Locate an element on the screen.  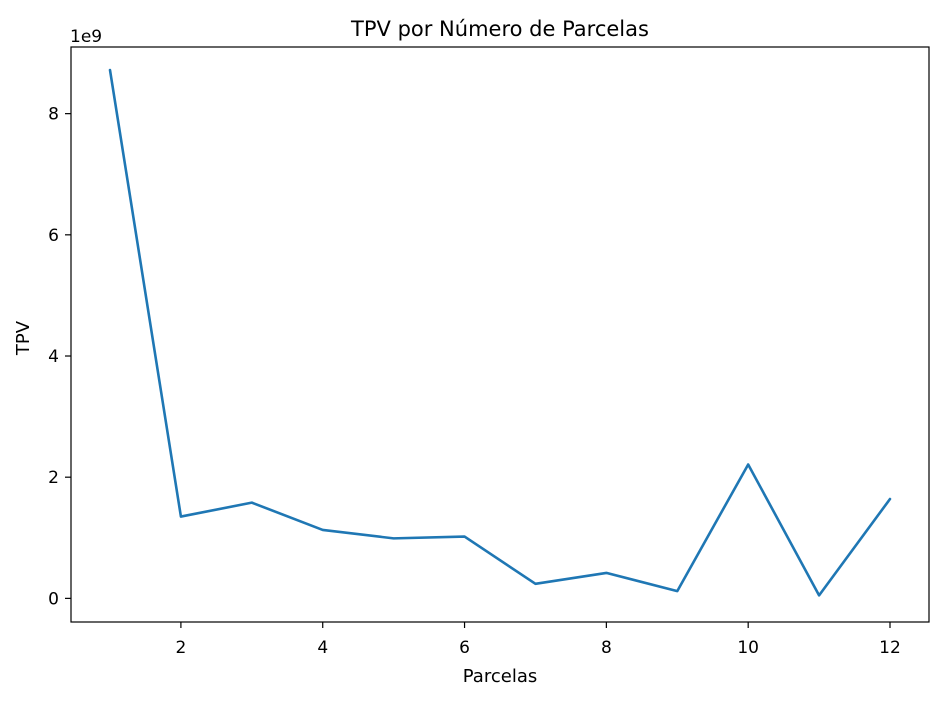
y-offset-label: 1e9 is located at coordinates (86, 37).